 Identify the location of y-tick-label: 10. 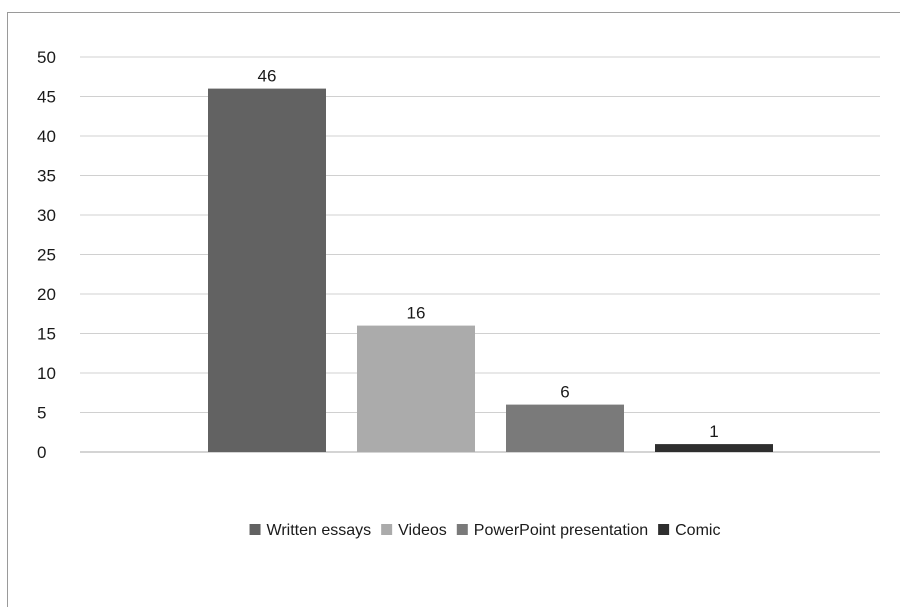
(46, 373).